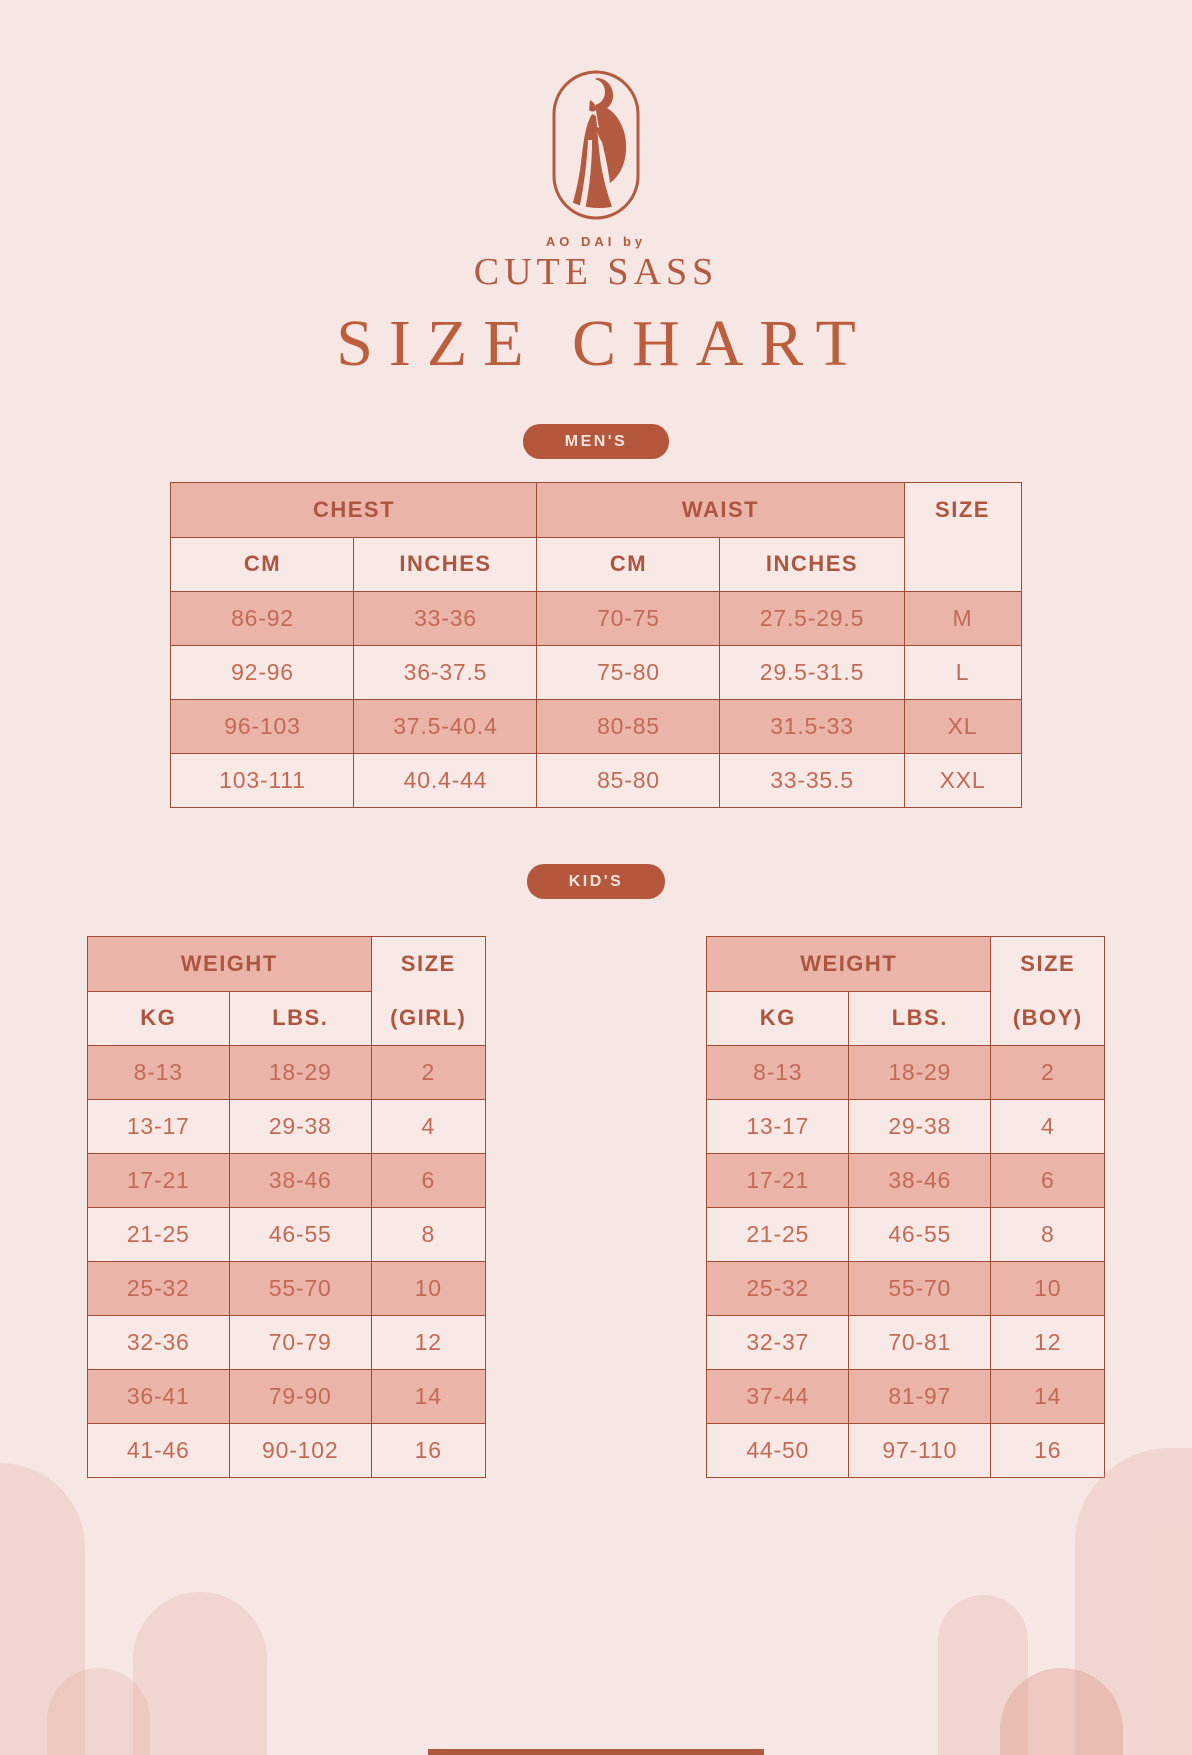  What do you see at coordinates (445, 564) in the screenshot?
I see `mens-chest-inches-header: INCHES` at bounding box center [445, 564].